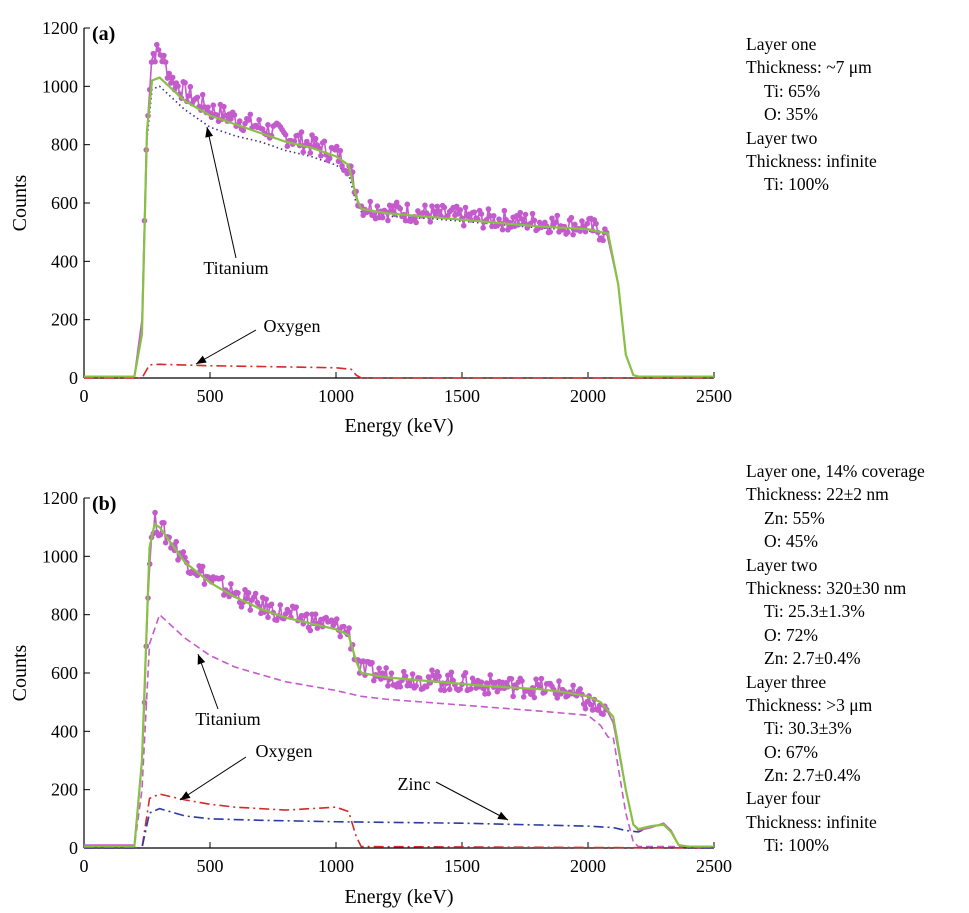  Describe the element at coordinates (783, 798) in the screenshot. I see `layer-info-b-line: Layer four` at that location.